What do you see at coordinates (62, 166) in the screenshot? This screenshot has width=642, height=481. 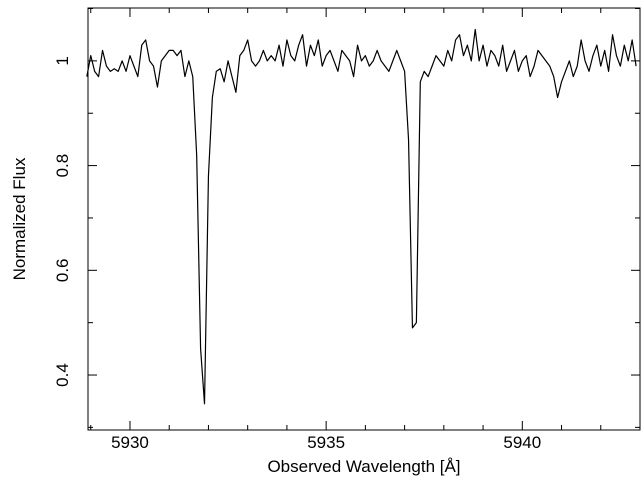 I see `y-tick-label: 0.8` at bounding box center [62, 166].